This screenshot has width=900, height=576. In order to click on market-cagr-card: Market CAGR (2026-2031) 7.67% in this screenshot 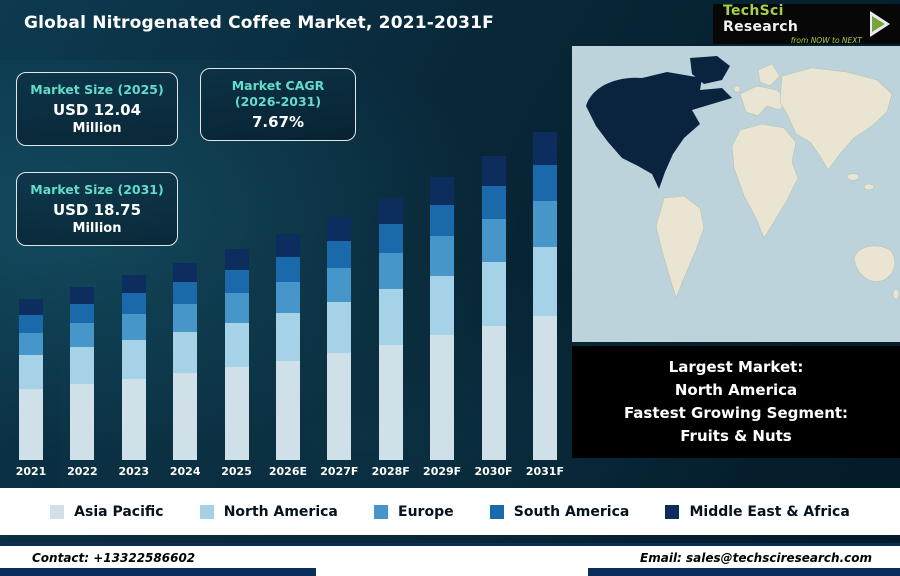, I will do `click(278, 104)`.